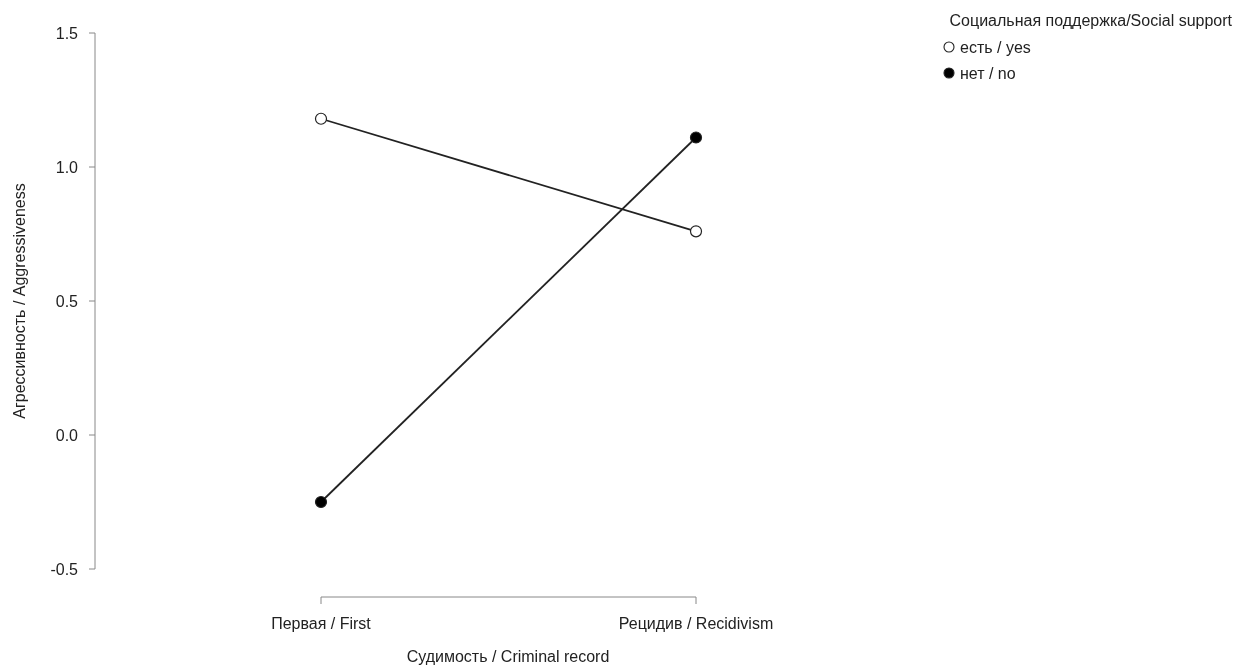  I want to click on y-axis-title: Агрессивность / Aggressiveness, so click(19, 301).